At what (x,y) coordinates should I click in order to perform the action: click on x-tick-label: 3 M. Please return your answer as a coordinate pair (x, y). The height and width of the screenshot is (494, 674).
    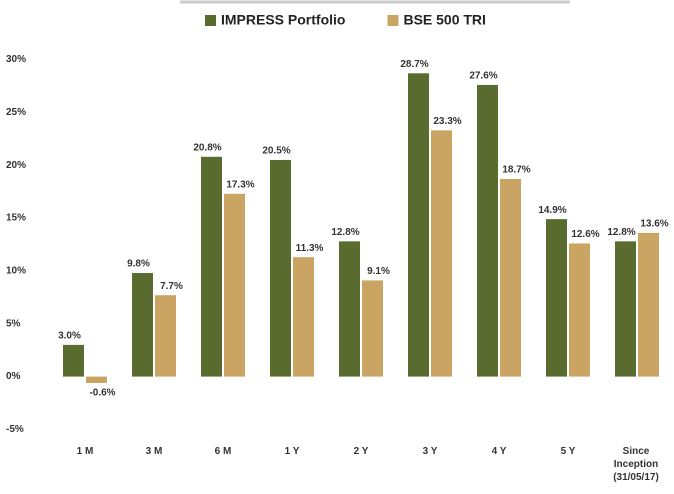
    Looking at the image, I should click on (154, 451).